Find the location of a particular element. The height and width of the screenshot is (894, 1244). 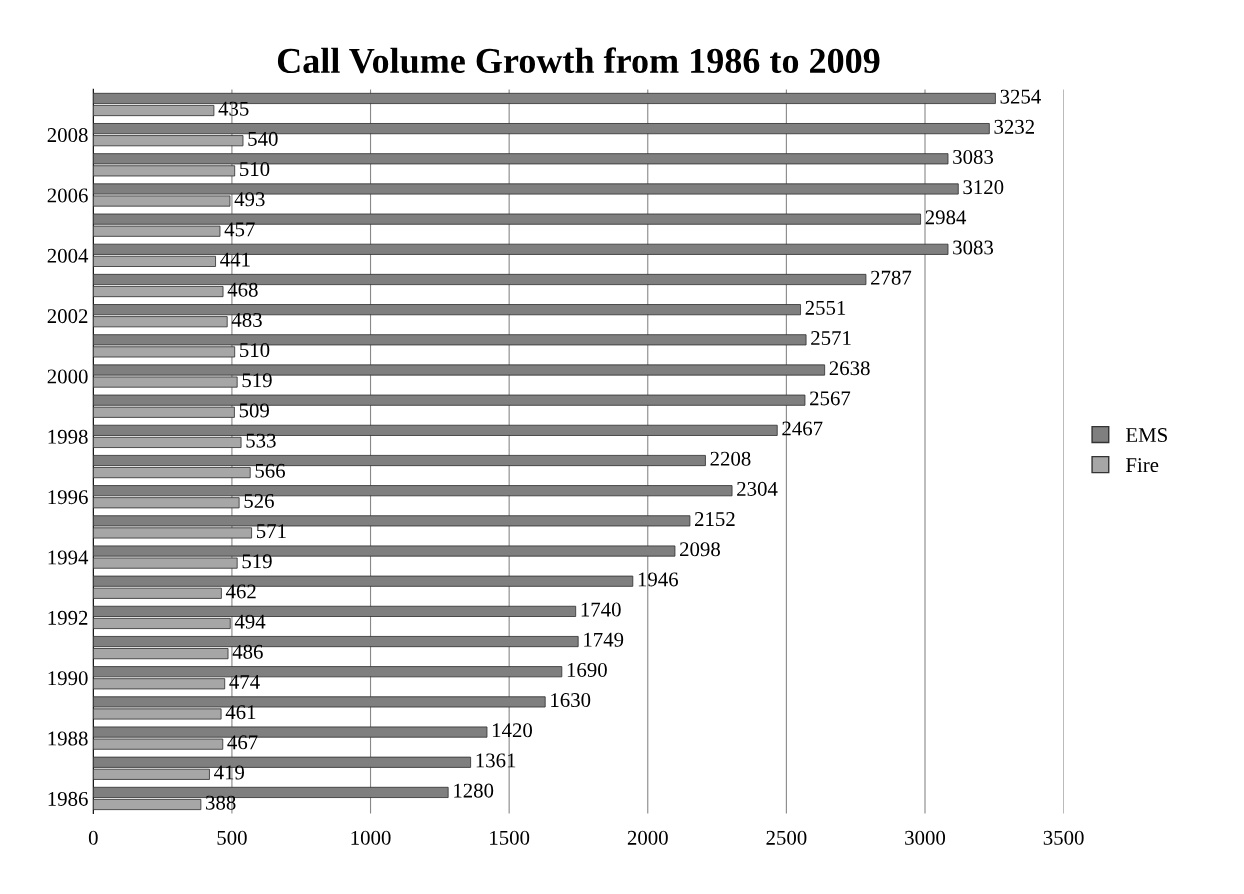

data-label: 494 is located at coordinates (250, 621).